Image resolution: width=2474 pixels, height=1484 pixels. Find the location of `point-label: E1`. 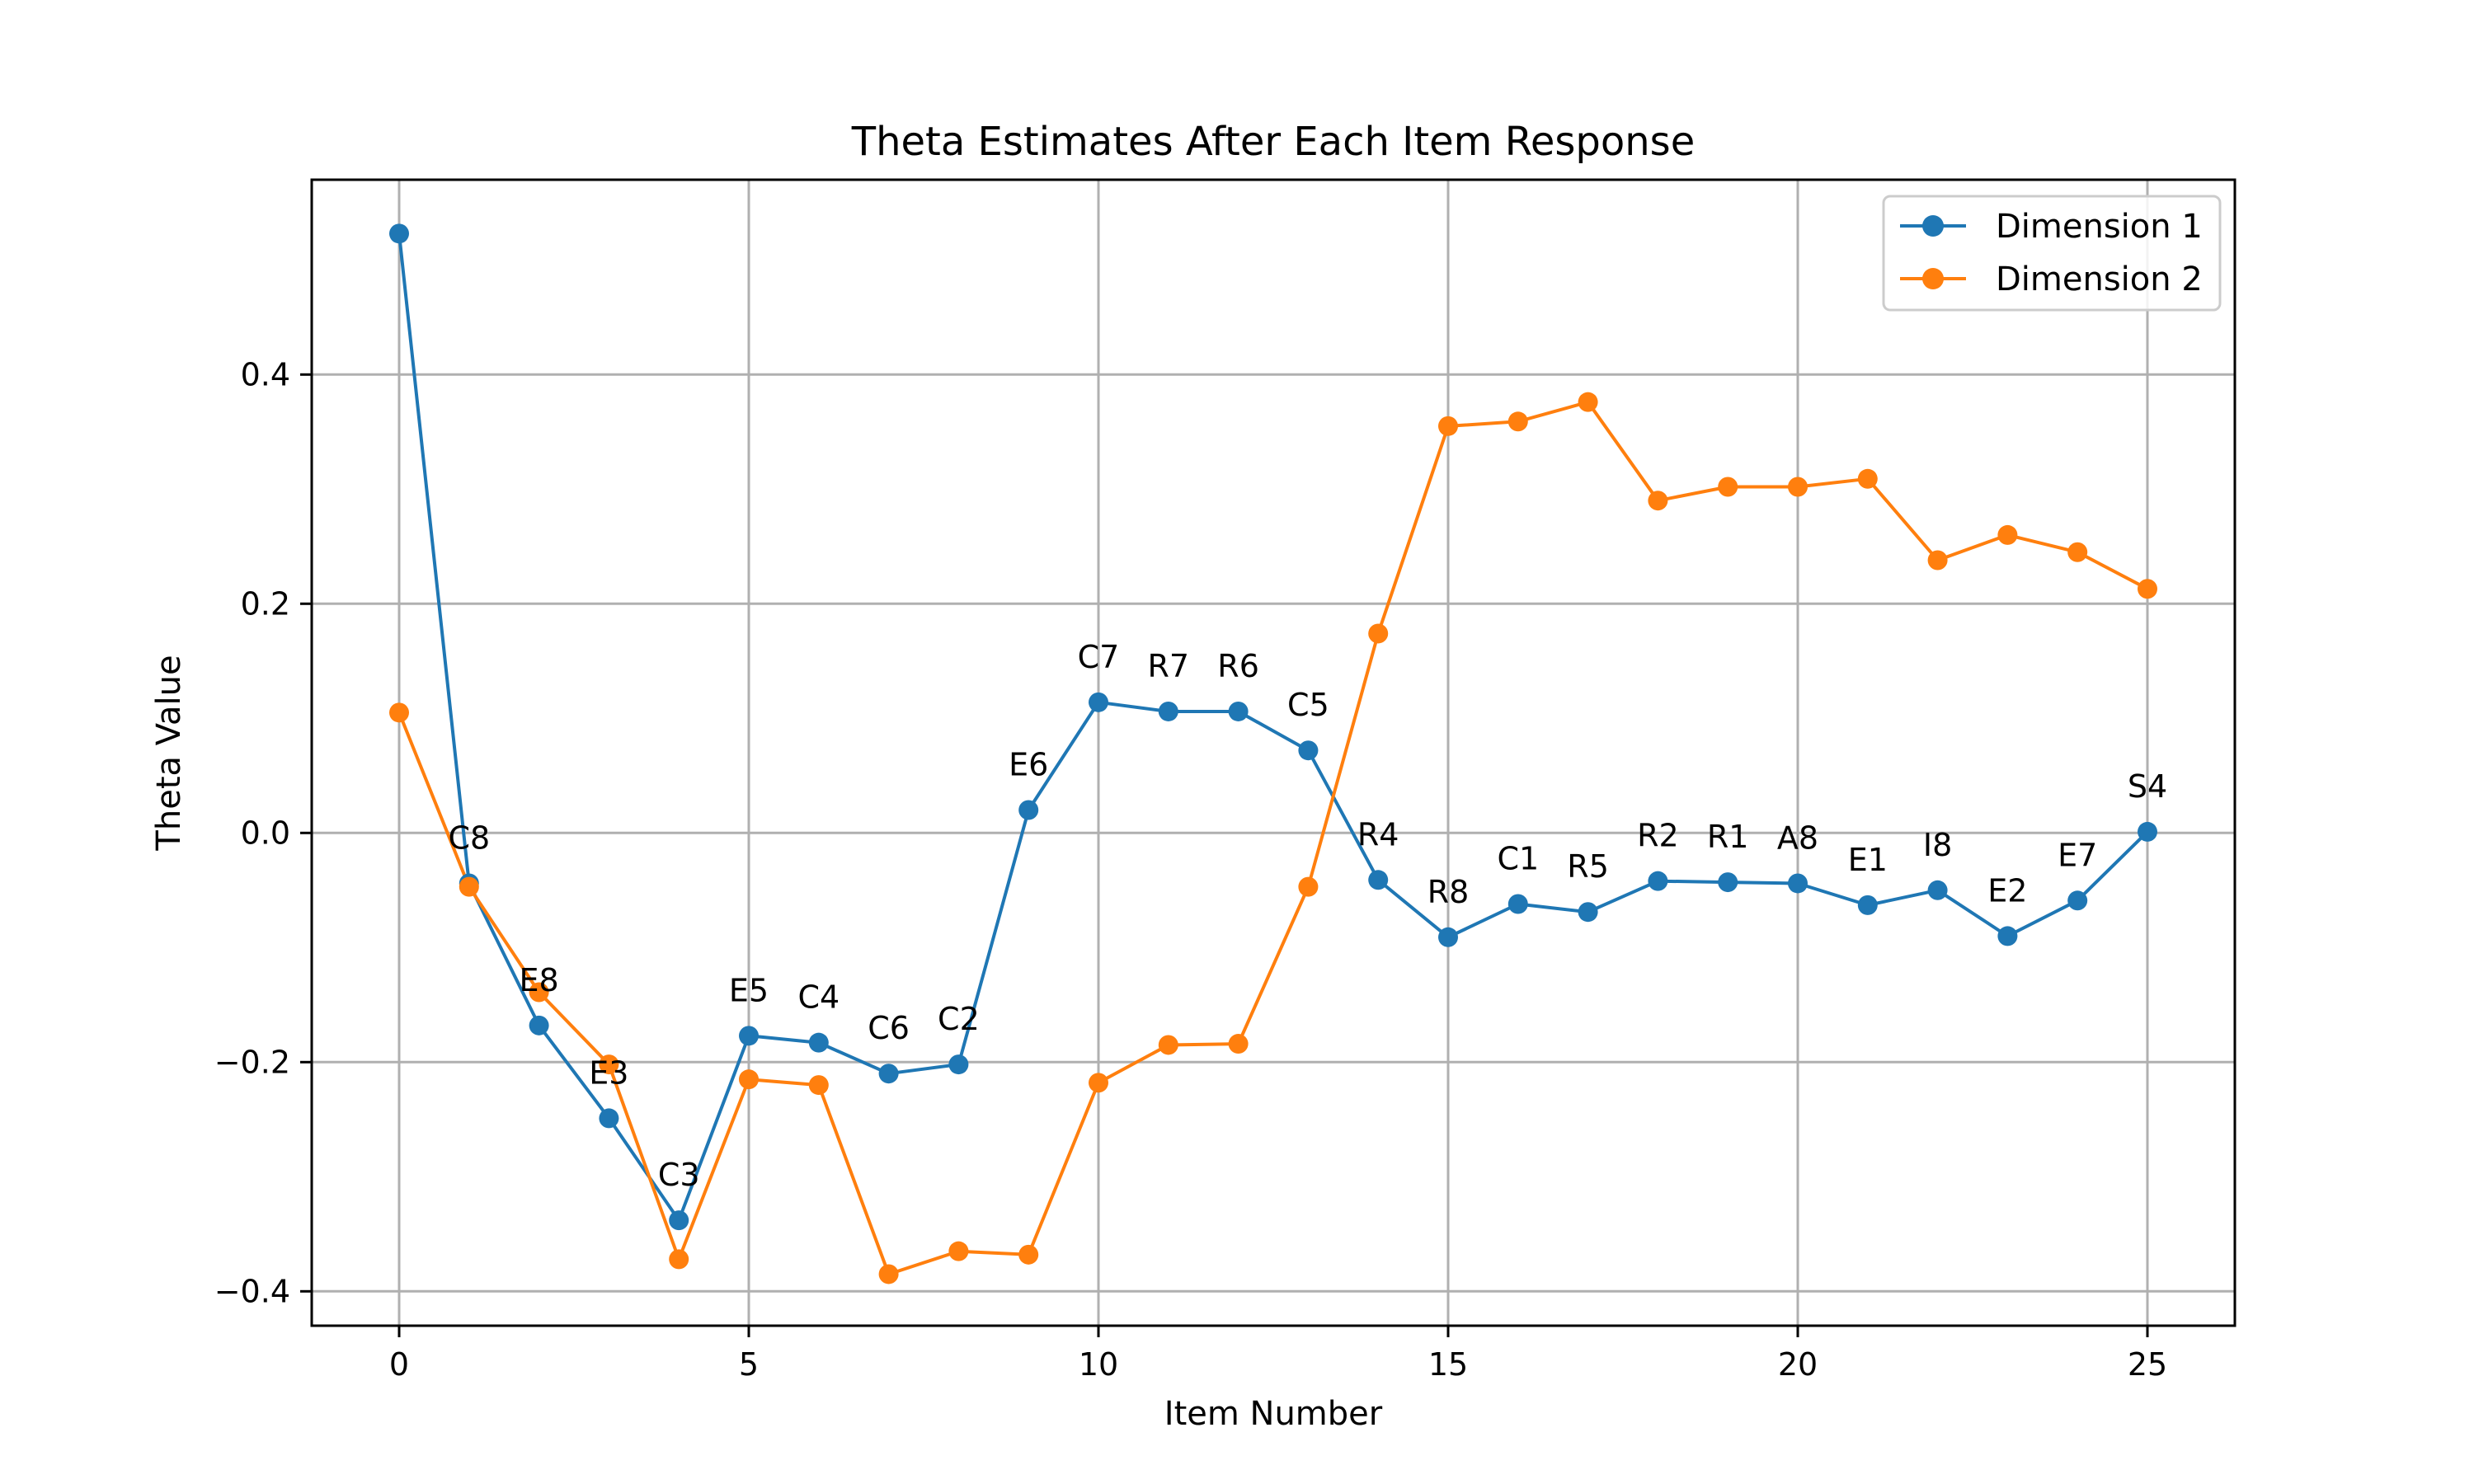

point-label: E1 is located at coordinates (1868, 860).